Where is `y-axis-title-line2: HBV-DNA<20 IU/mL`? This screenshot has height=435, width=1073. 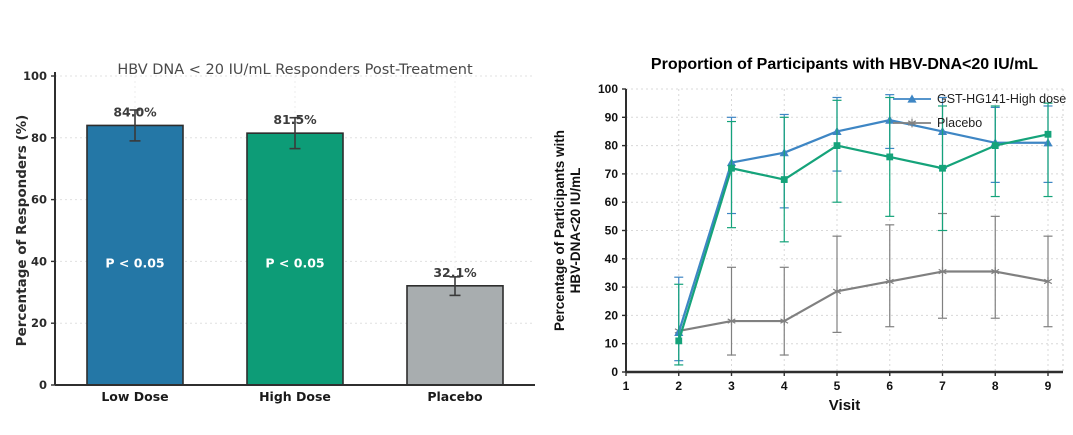
y-axis-title-line2: HBV-DNA<20 IU/mL is located at coordinates (575, 231).